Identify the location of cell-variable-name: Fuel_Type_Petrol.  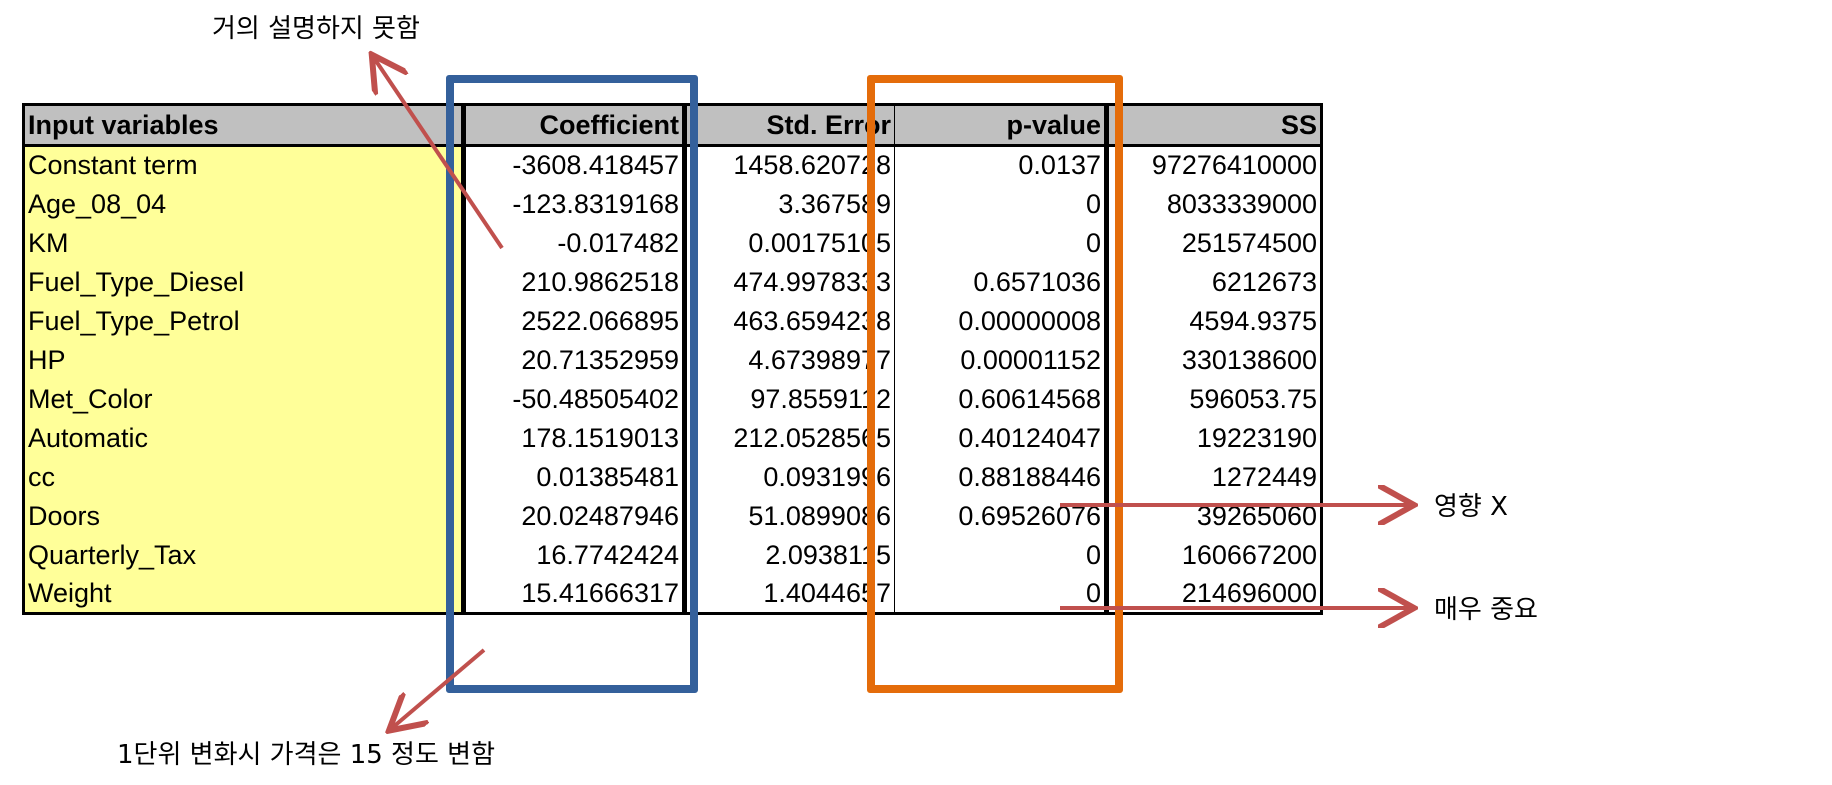
(243, 321).